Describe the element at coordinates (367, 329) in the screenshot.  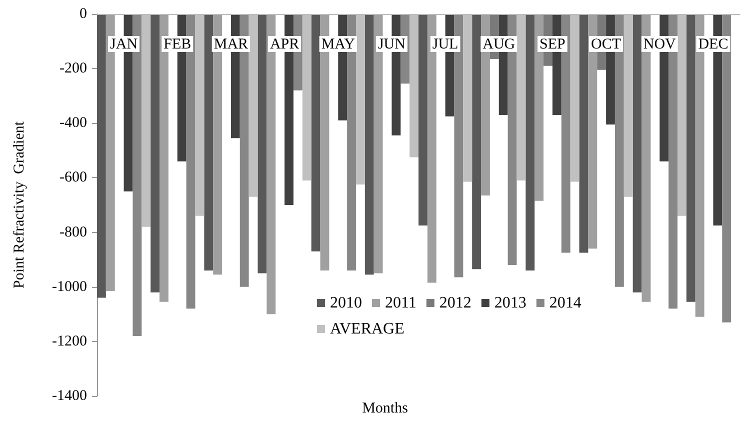
I see `legend-label: AVERAGE` at that location.